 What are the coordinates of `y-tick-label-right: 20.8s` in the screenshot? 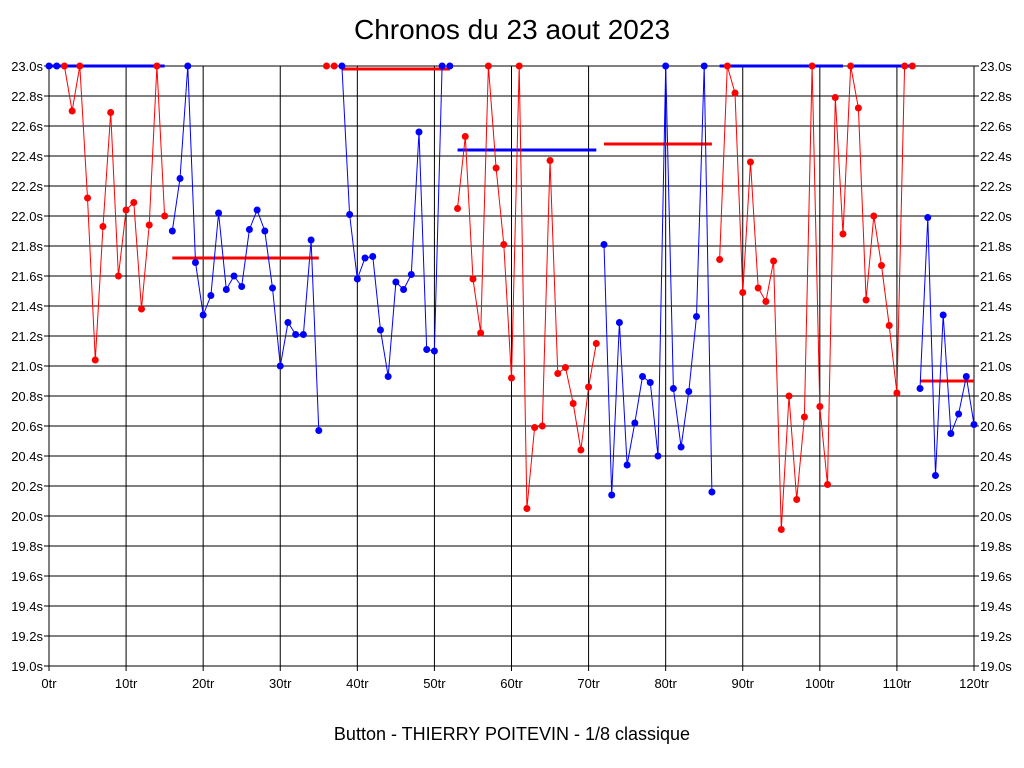 It's located at (996, 396).